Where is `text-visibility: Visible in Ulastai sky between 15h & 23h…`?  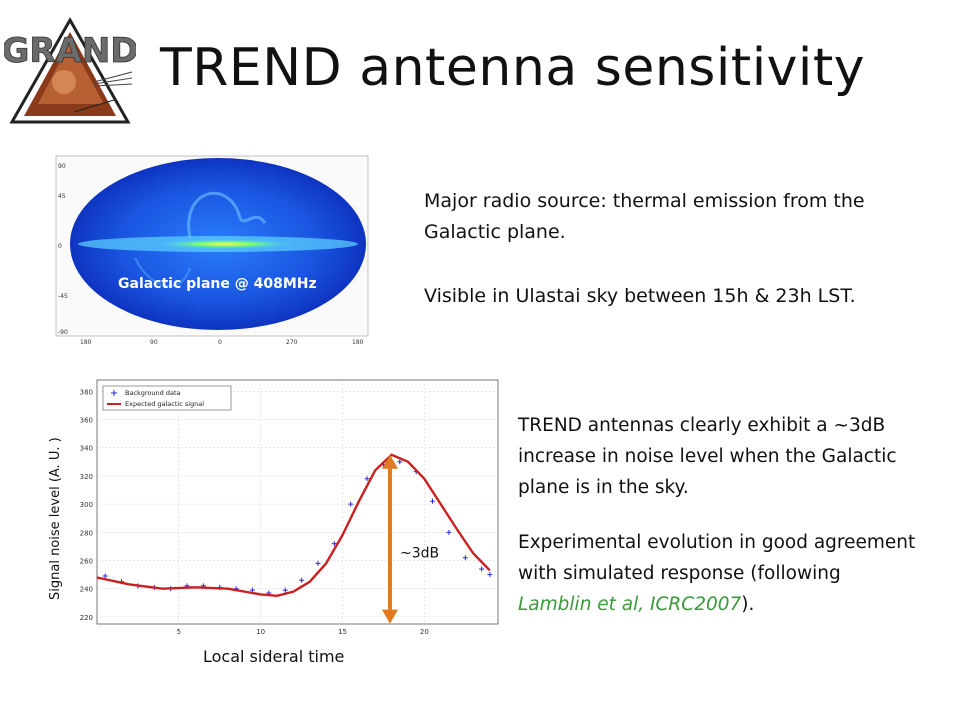 text-visibility: Visible in Ulastai sky between 15h & 23h… is located at coordinates (640, 296).